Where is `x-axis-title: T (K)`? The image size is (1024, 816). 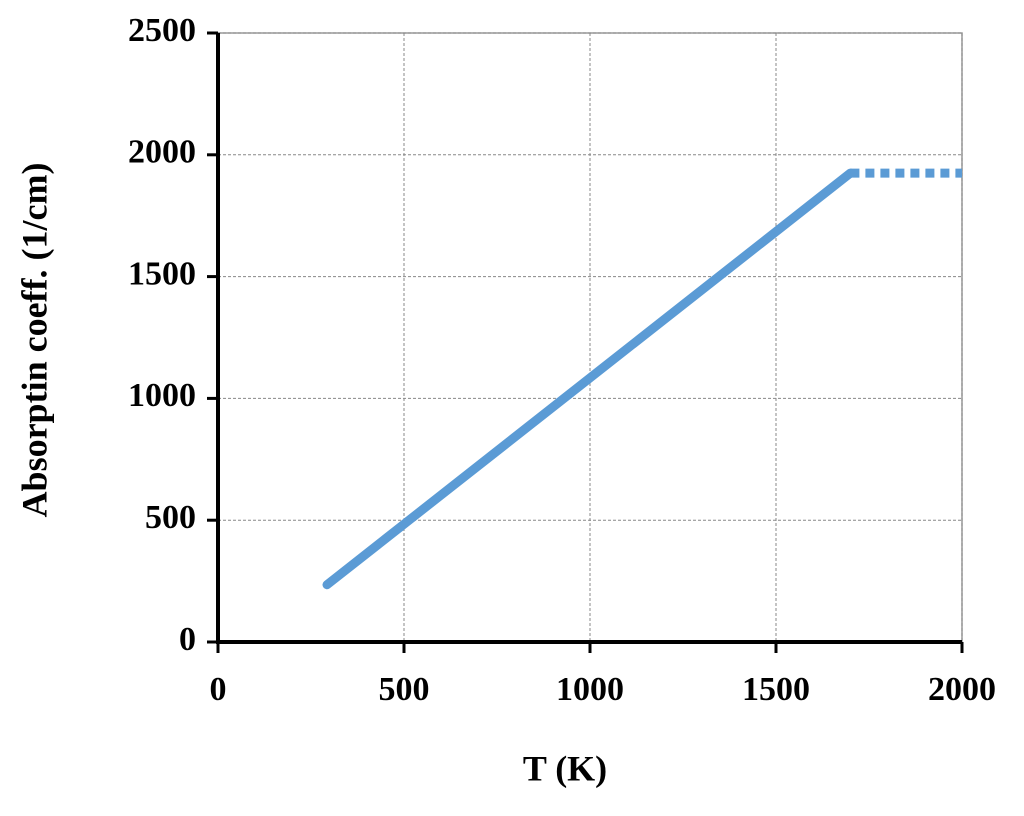 x-axis-title: T (K) is located at coordinates (565, 768).